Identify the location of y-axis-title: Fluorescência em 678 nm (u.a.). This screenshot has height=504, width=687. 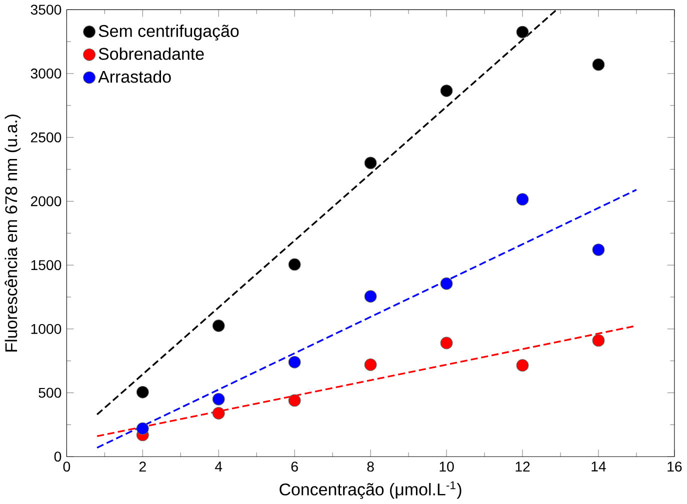
(12, 233).